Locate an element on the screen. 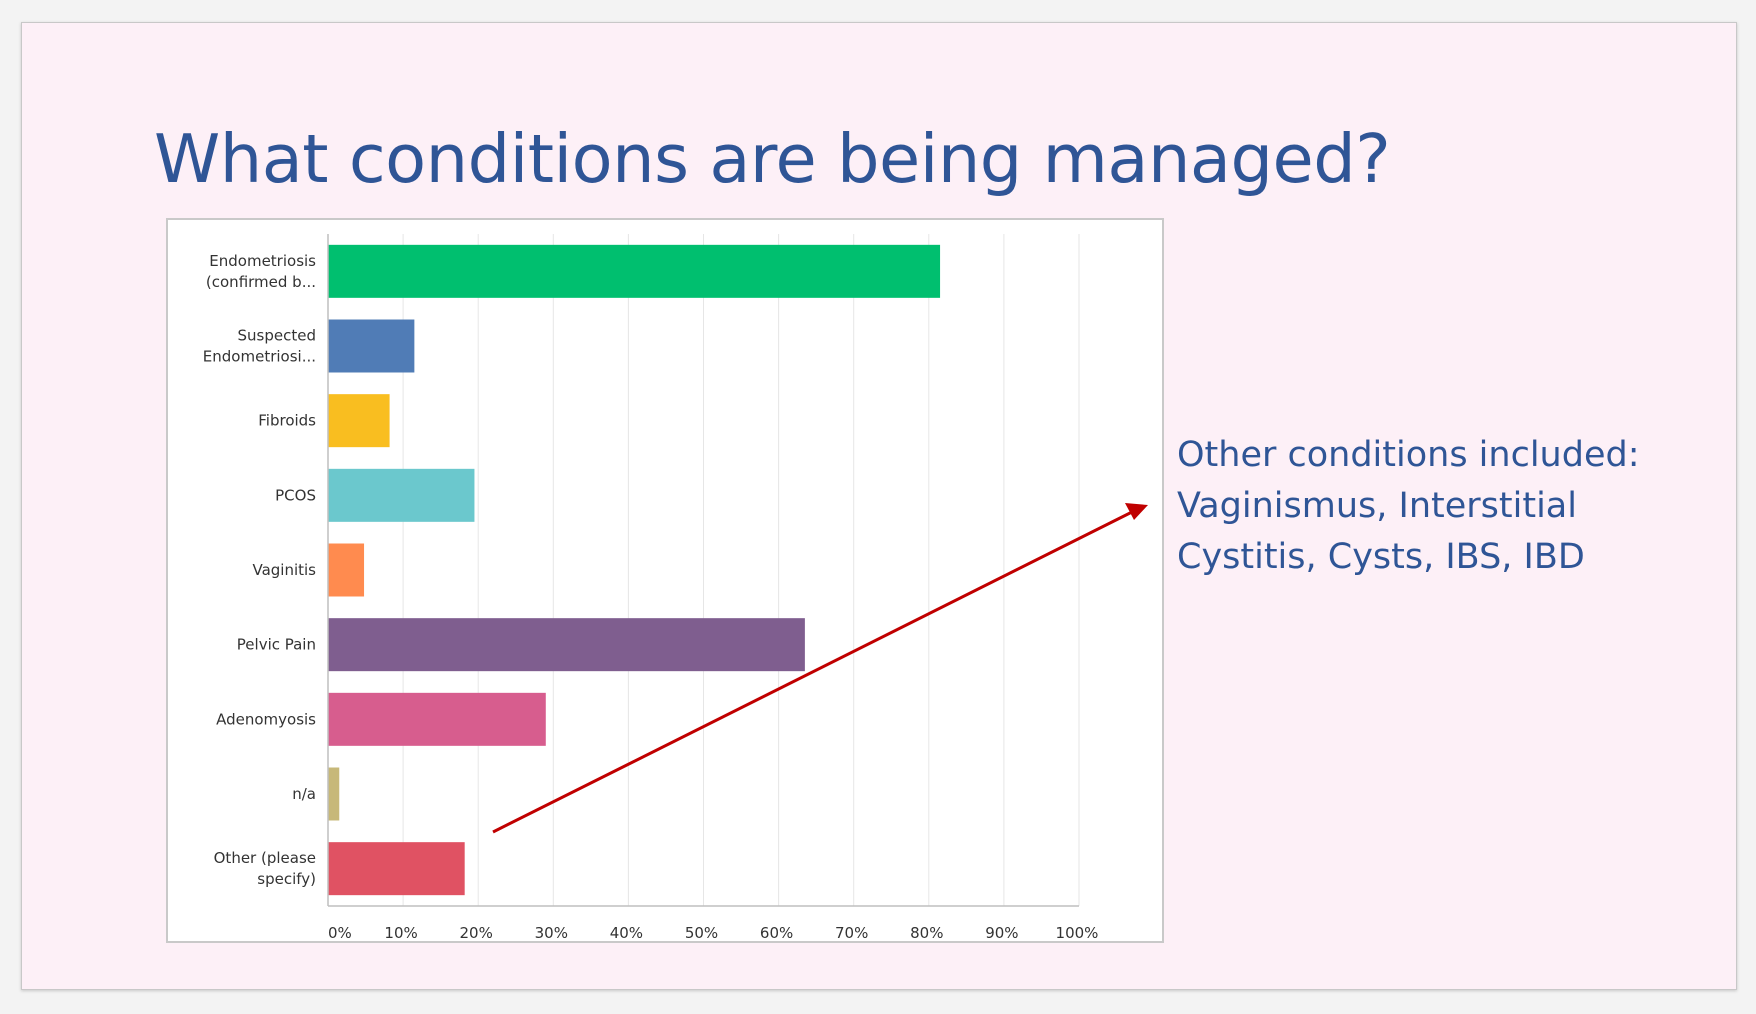 Image resolution: width=1756 pixels, height=1014 pixels. tick-label: 30% is located at coordinates (551, 932).